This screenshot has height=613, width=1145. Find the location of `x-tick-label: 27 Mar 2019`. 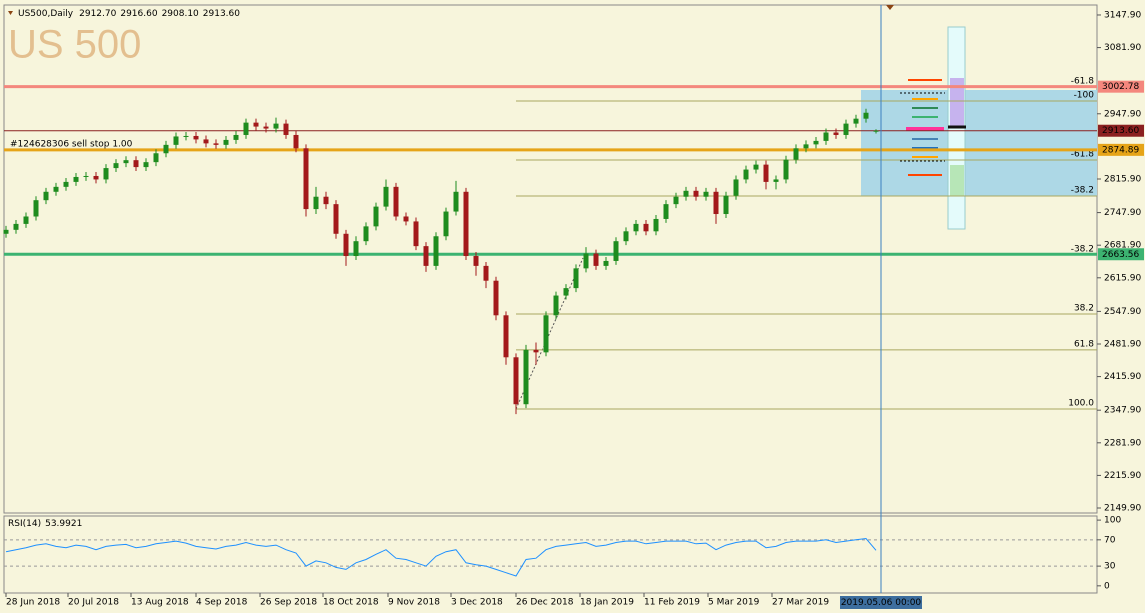

x-tick-label: 27 Mar 2019 is located at coordinates (800, 603).